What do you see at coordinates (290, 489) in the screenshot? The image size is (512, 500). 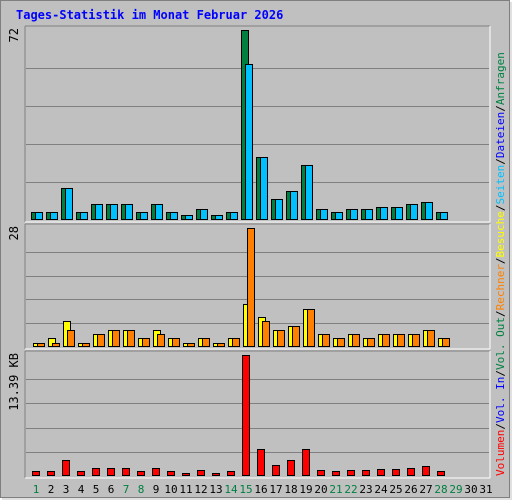 I see `day-label-18: 18` at bounding box center [290, 489].